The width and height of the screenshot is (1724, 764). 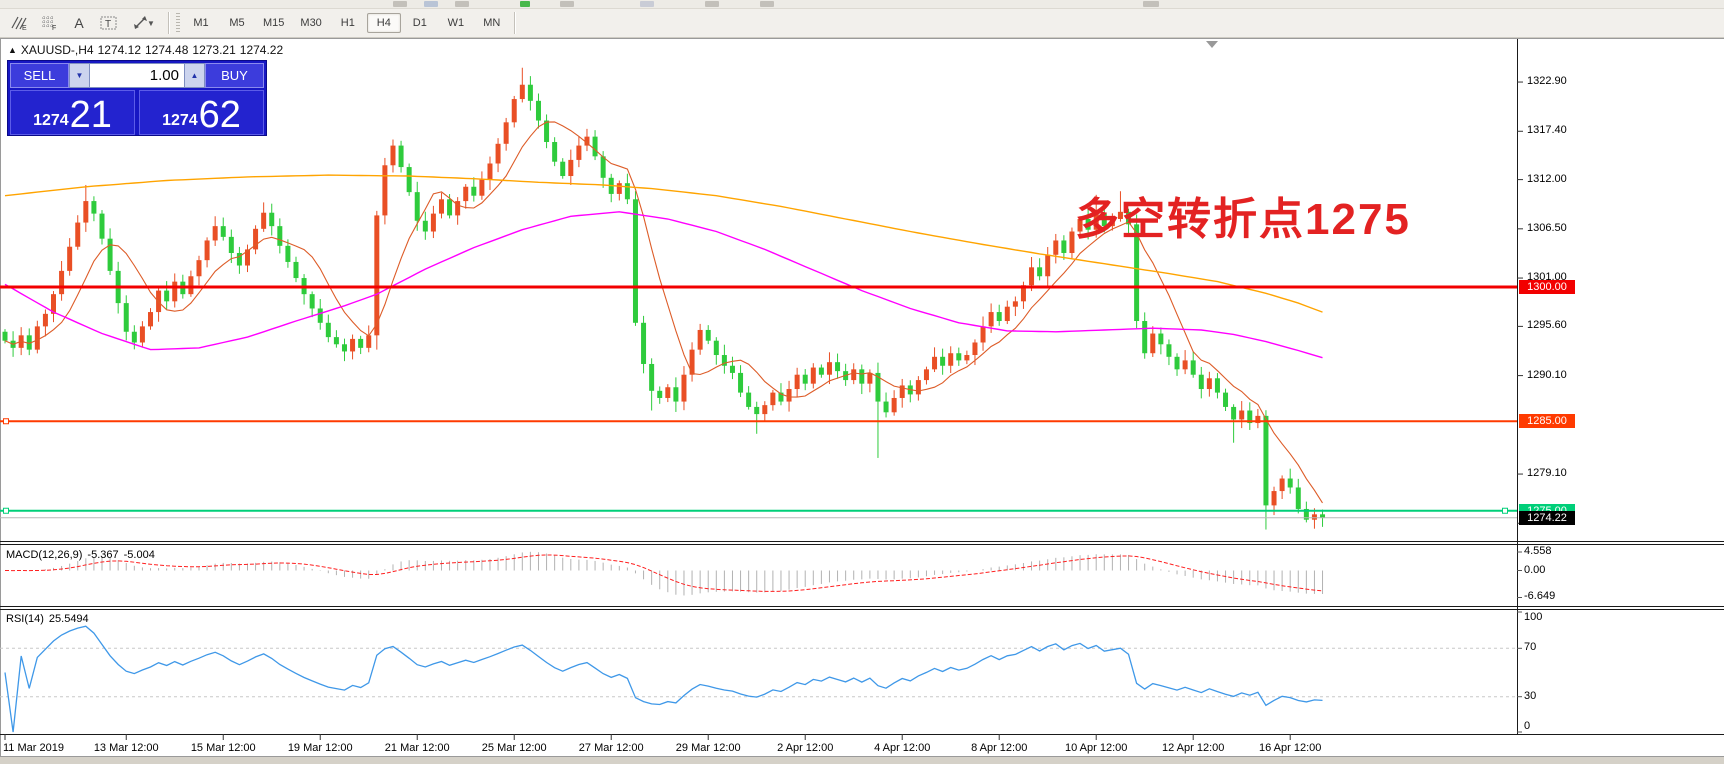 I want to click on timeframe-button-mn: MN, so click(x=492, y=23).